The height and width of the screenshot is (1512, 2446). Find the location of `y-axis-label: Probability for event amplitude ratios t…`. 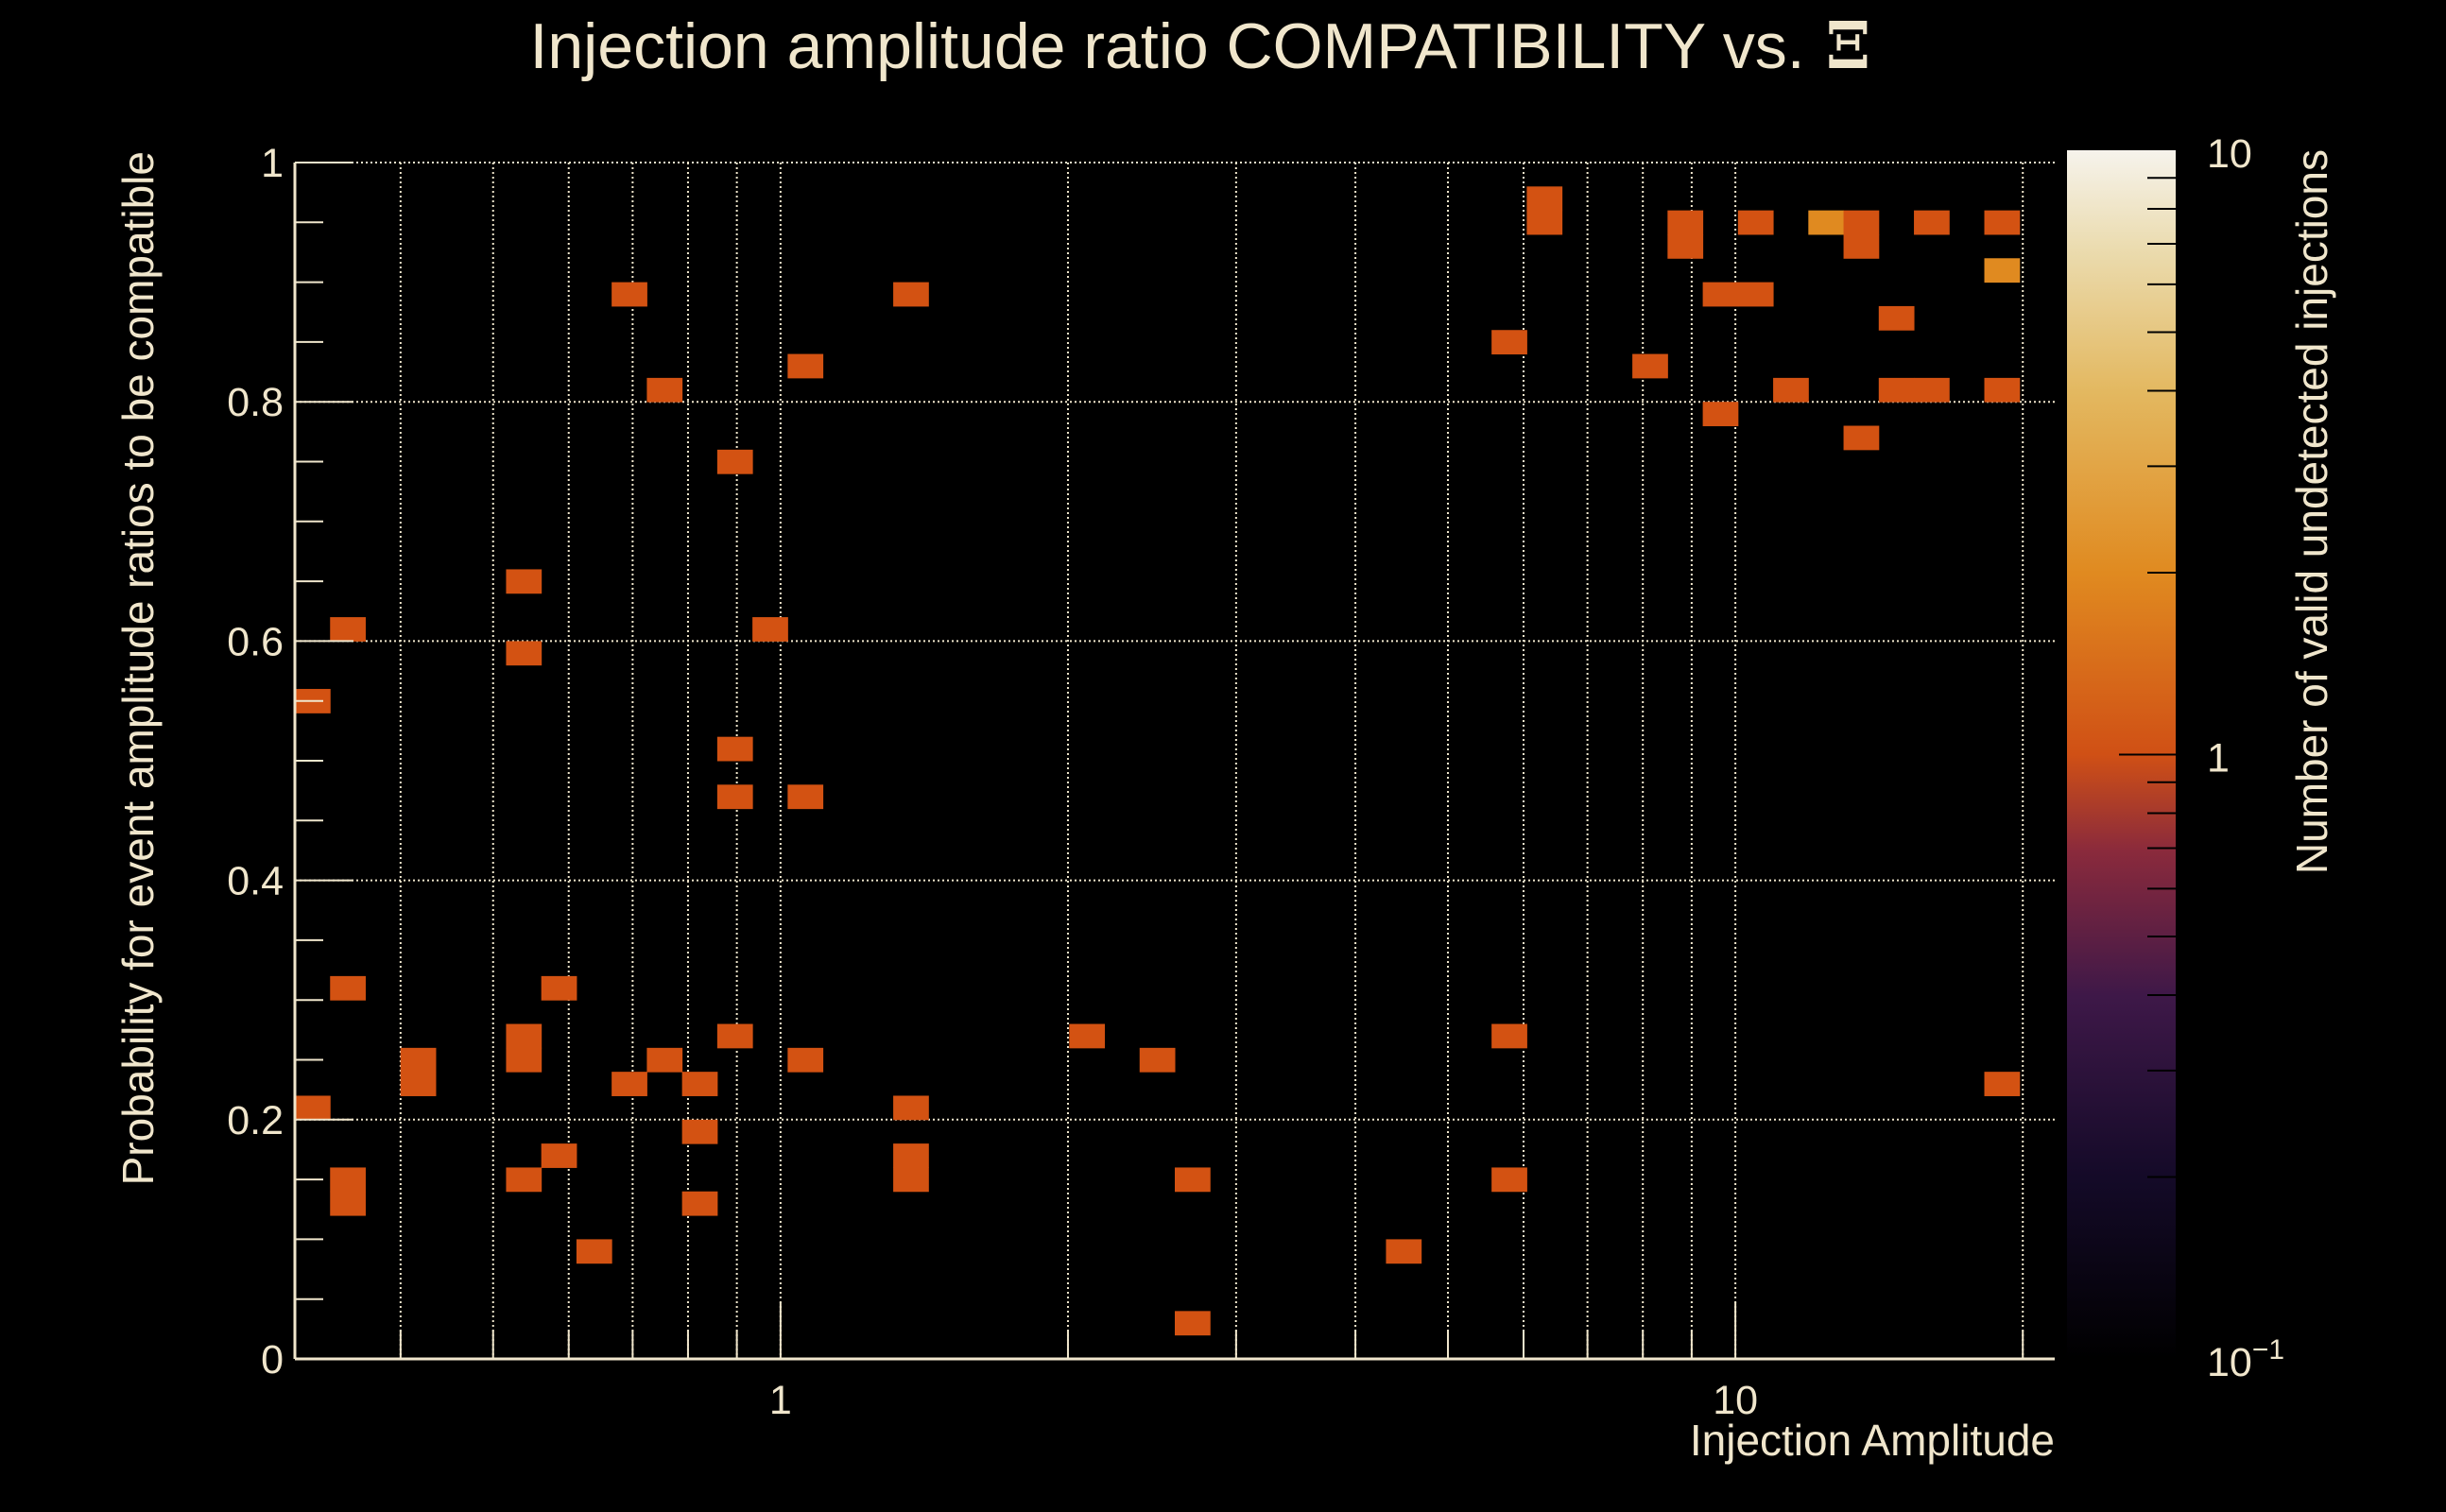

y-axis-label: Probability for event amplitude ratios t… is located at coordinates (138, 668).